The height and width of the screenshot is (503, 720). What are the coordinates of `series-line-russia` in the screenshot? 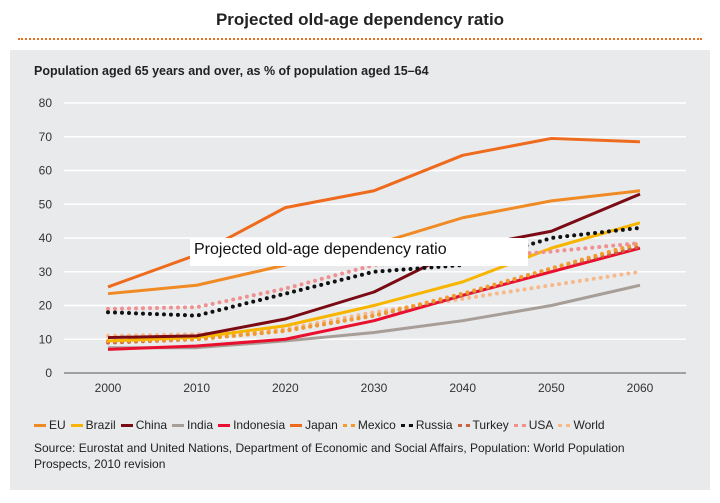 It's located at (374, 271).